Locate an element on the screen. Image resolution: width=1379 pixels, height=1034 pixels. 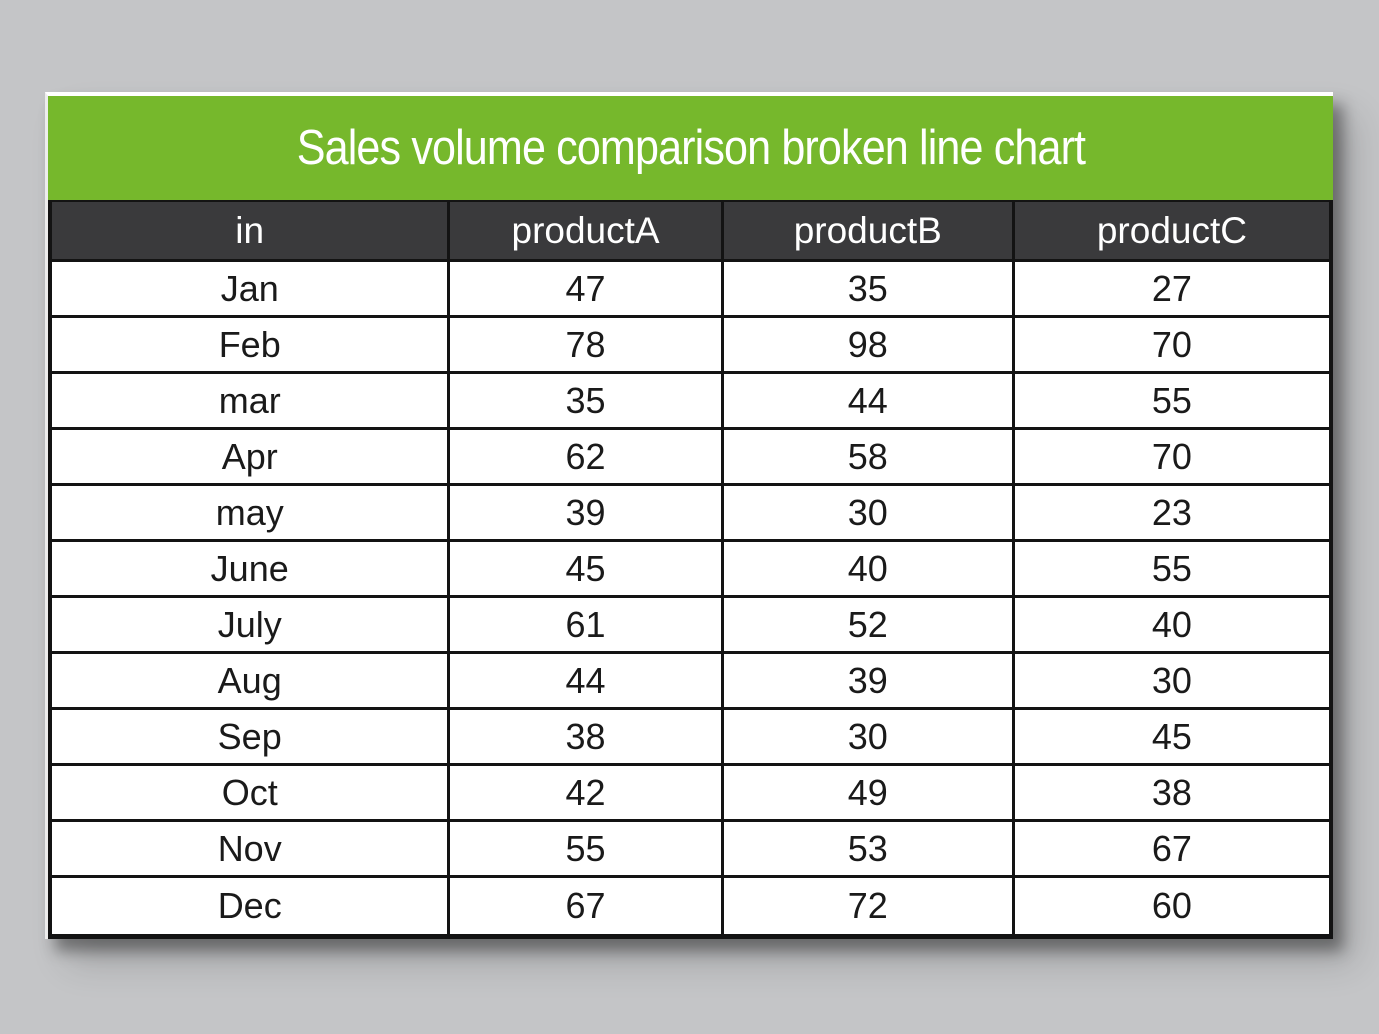
cell-productC: 67 is located at coordinates (1171, 848).